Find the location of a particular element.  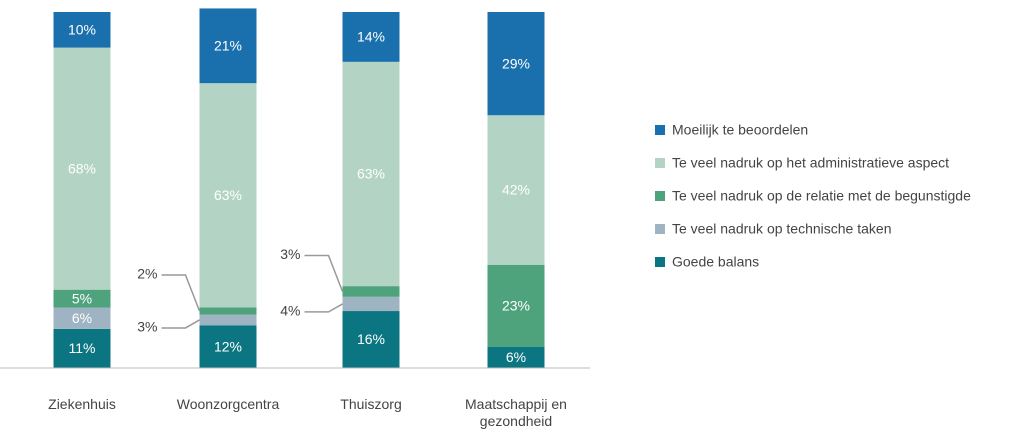

legend-label: Te veel nadruk op technische taken is located at coordinates (781, 229).